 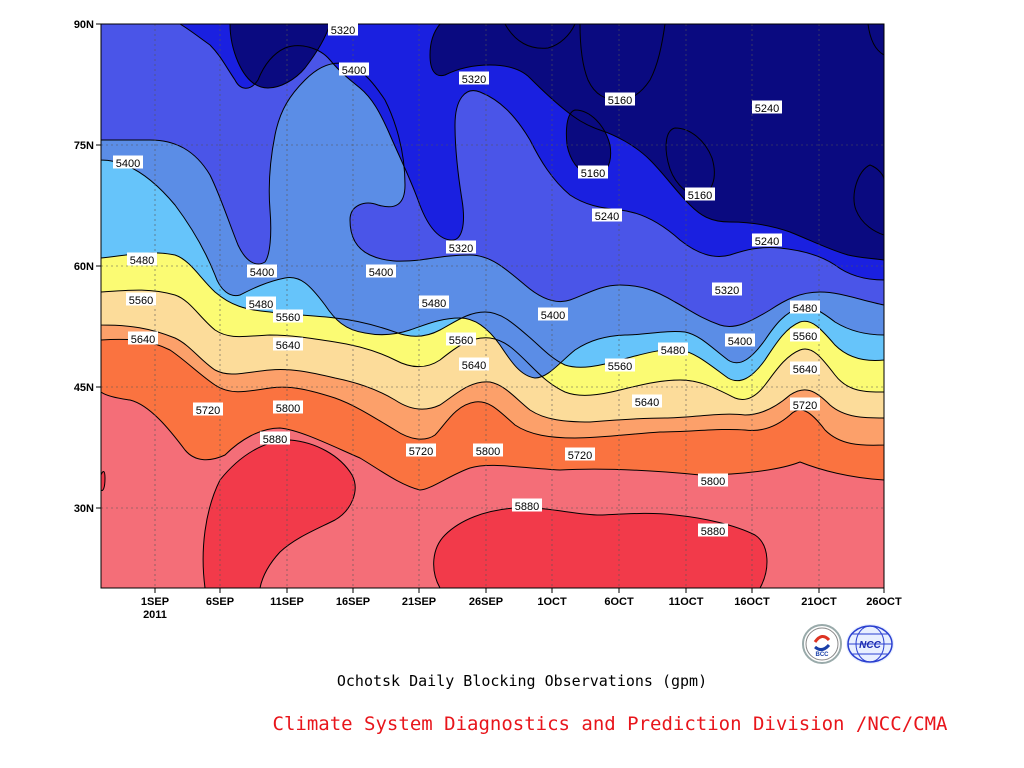 What do you see at coordinates (823, 655) in the screenshot?
I see `svg-text: BCC` at bounding box center [823, 655].